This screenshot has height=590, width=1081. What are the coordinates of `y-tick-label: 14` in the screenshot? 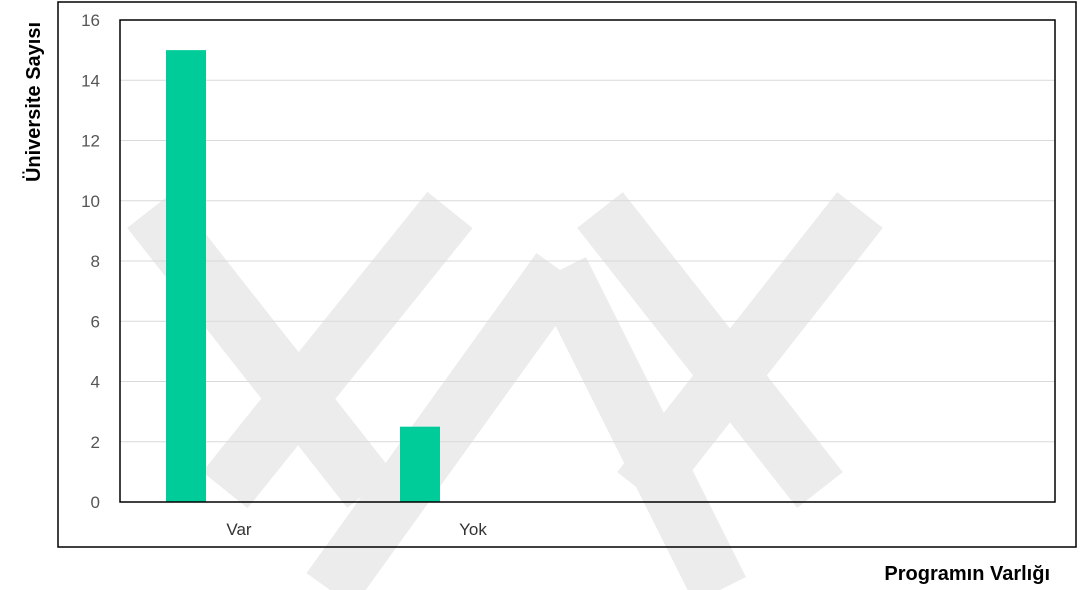 It's located at (90, 80).